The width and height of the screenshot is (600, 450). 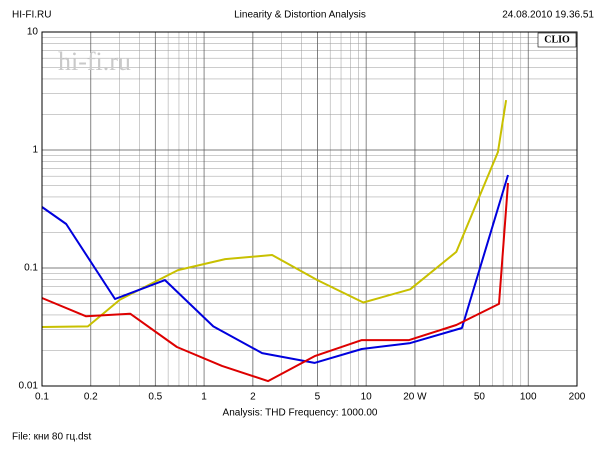 I want to click on y-tick-label: 1, so click(x=35, y=150).